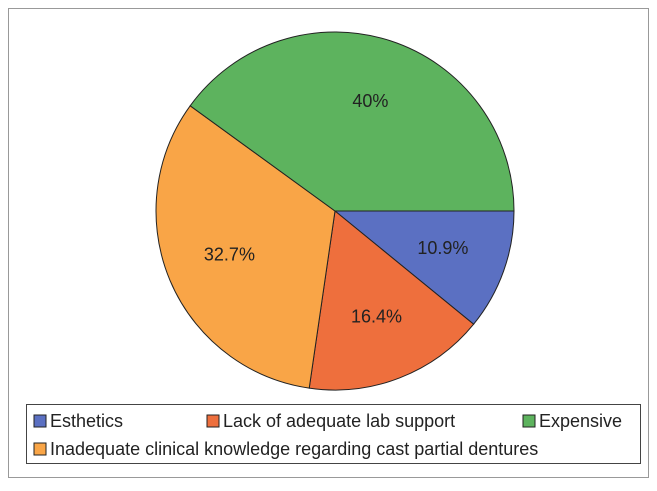 This screenshot has width=657, height=491. Describe the element at coordinates (333, 434) in the screenshot. I see `legend-box` at that location.